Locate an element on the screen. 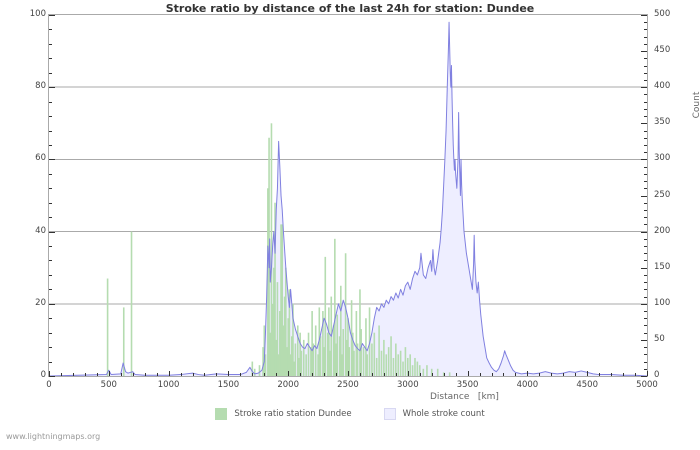 This screenshot has height=450, width=700. legend-item-whole-count: Whole stroke count is located at coordinates (434, 414).